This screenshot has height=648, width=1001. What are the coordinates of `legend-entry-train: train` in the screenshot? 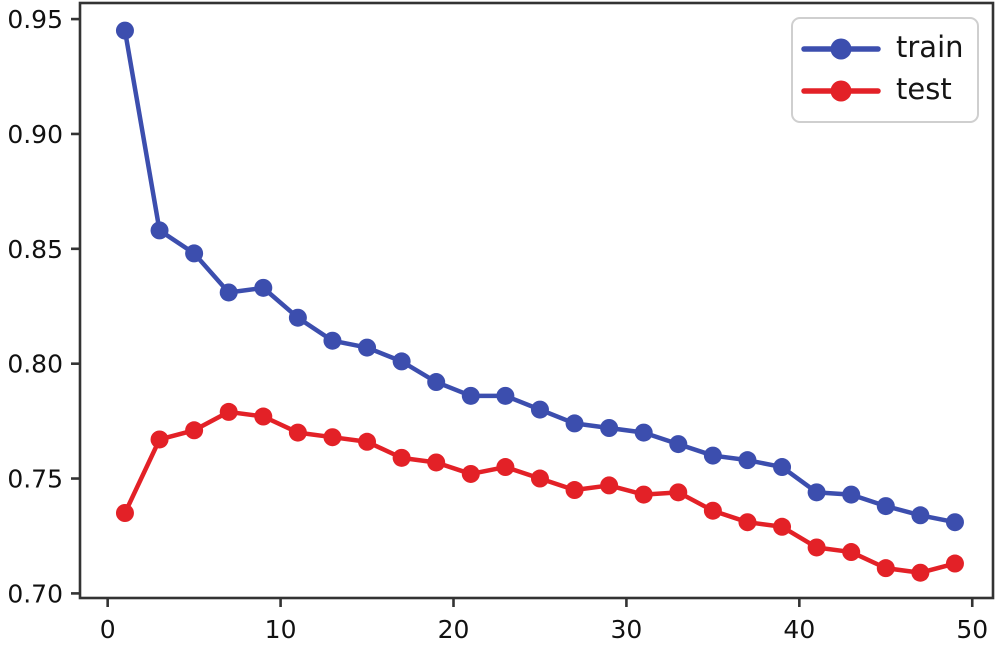 It's located at (885, 49).